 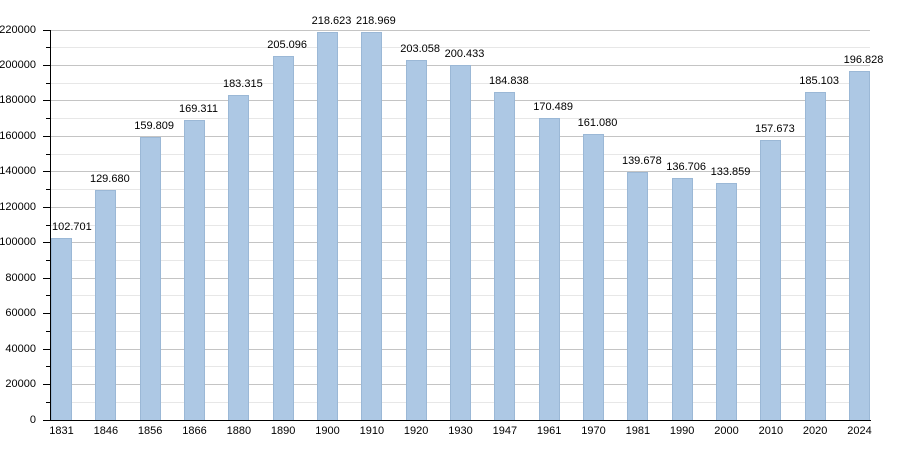 I want to click on x-axis-tick-label: 2020, so click(x=815, y=431).